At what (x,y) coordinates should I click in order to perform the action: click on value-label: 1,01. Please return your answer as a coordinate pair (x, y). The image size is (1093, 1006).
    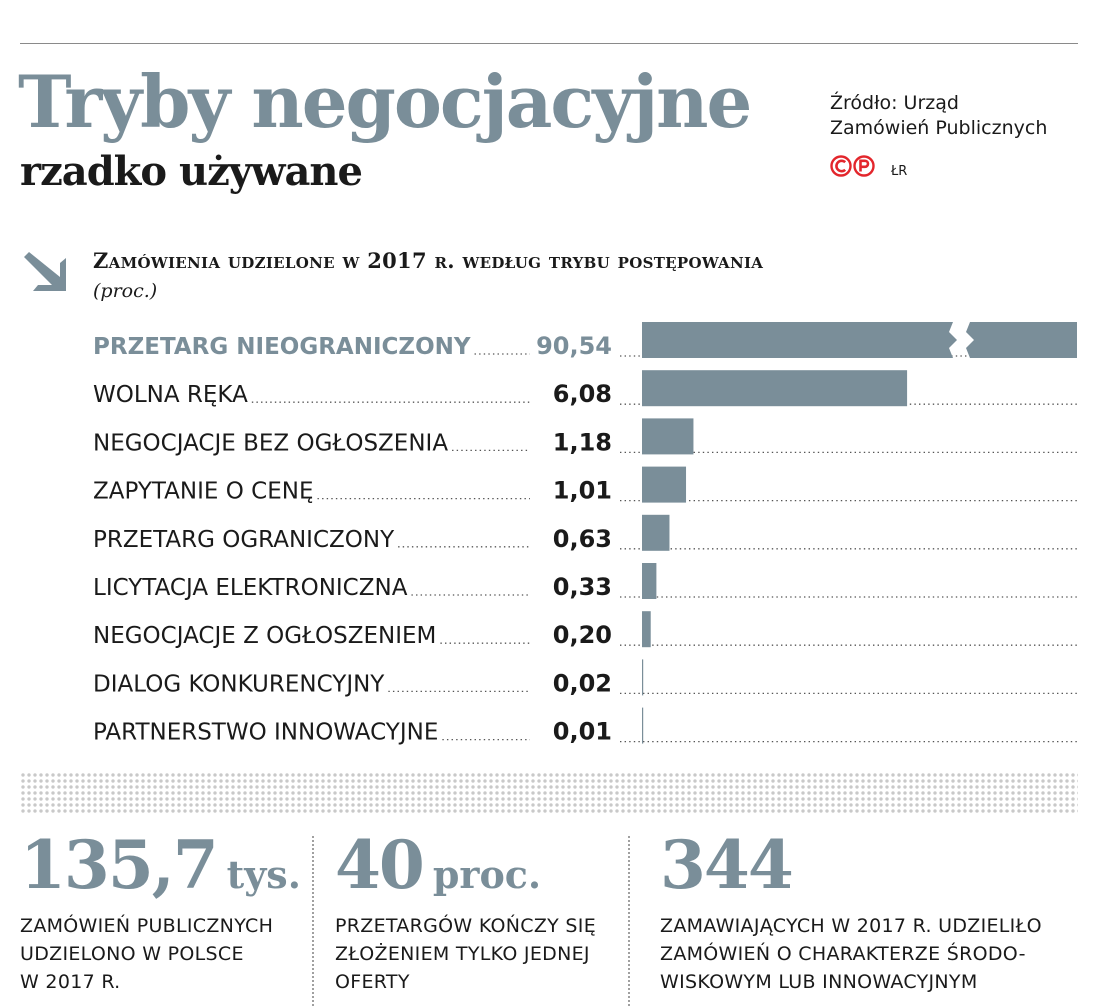
    Looking at the image, I should click on (582, 491).